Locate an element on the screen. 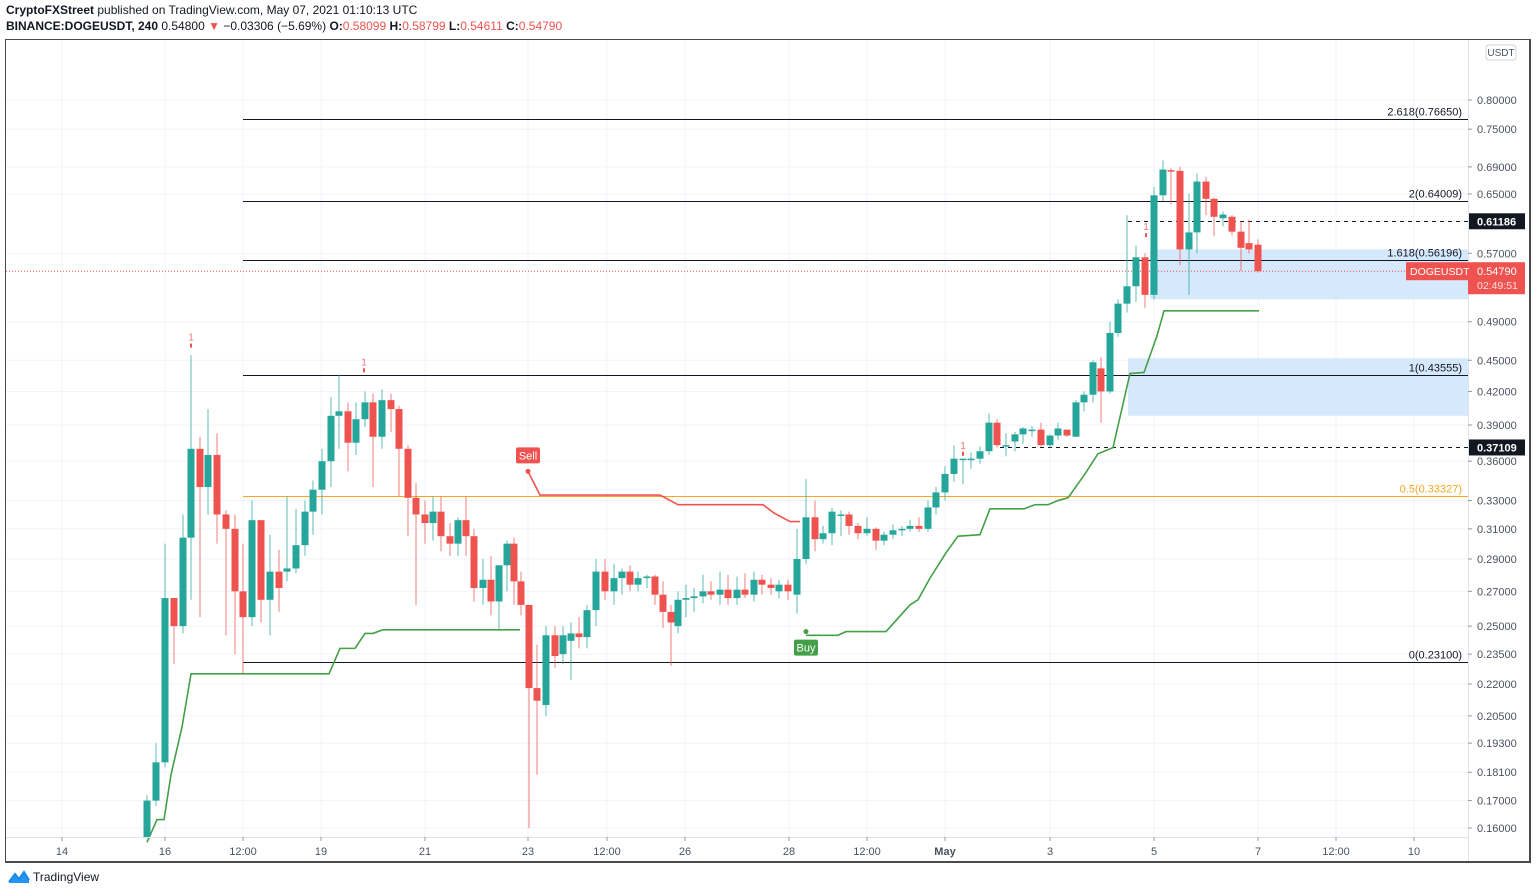  currency-badge is located at coordinates (1501, 52).